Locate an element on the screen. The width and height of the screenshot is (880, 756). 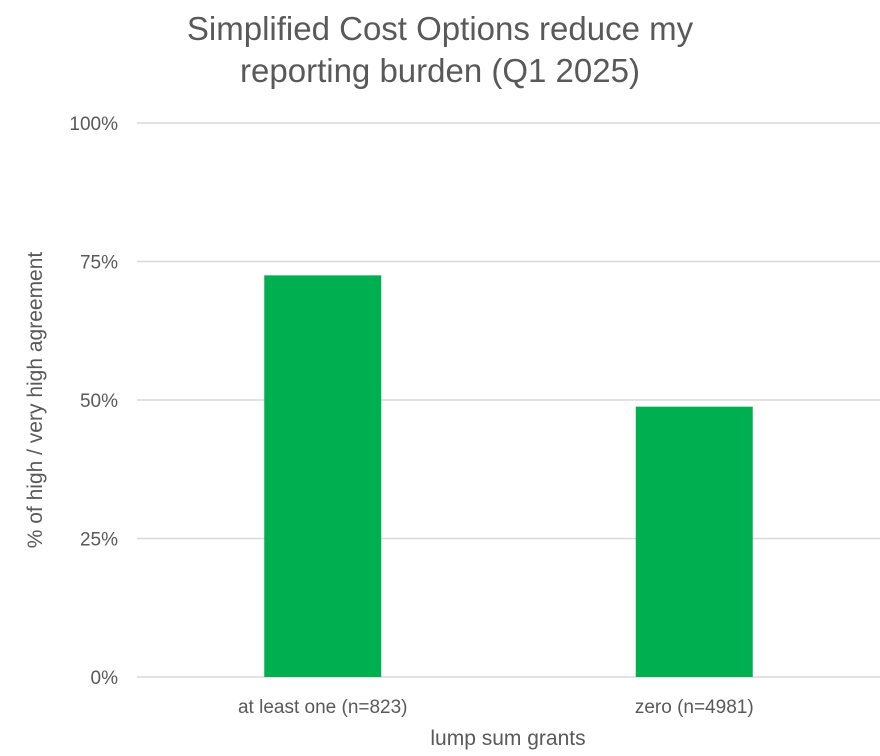
x-tick-label: zero (n=4981) is located at coordinates (694, 707).